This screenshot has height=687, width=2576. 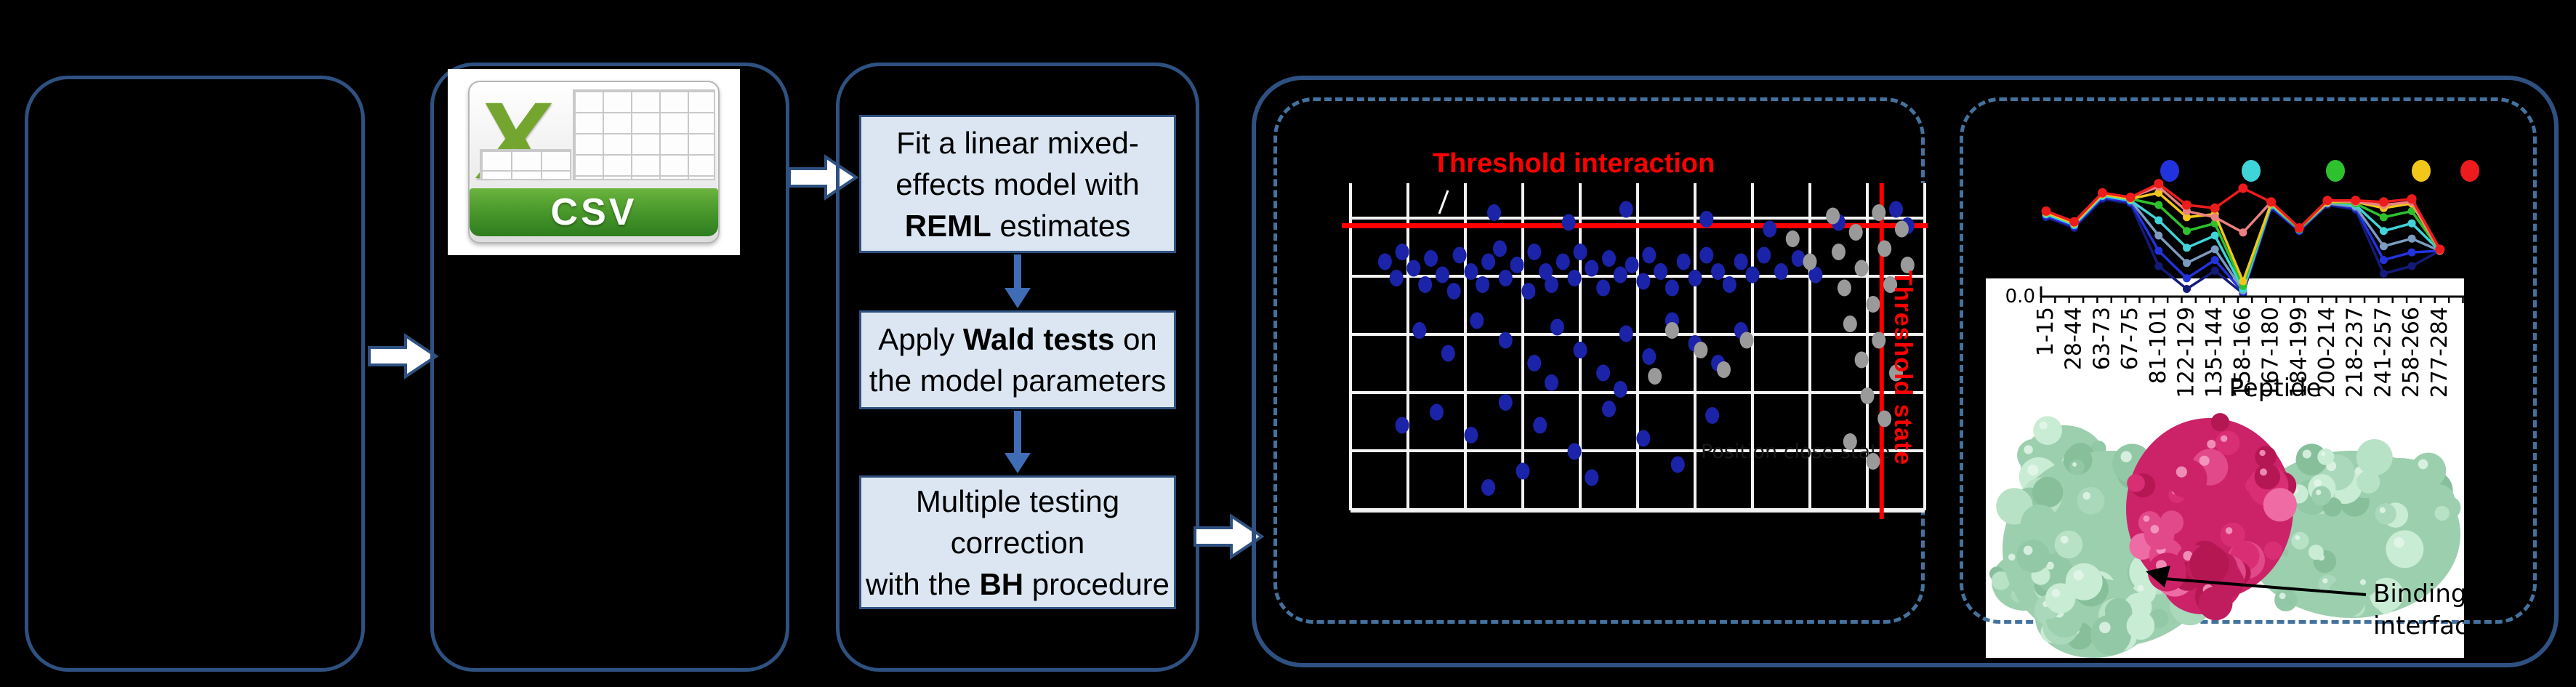 What do you see at coordinates (1018, 380) in the screenshot?
I see `step-text-line: the model parameters` at bounding box center [1018, 380].